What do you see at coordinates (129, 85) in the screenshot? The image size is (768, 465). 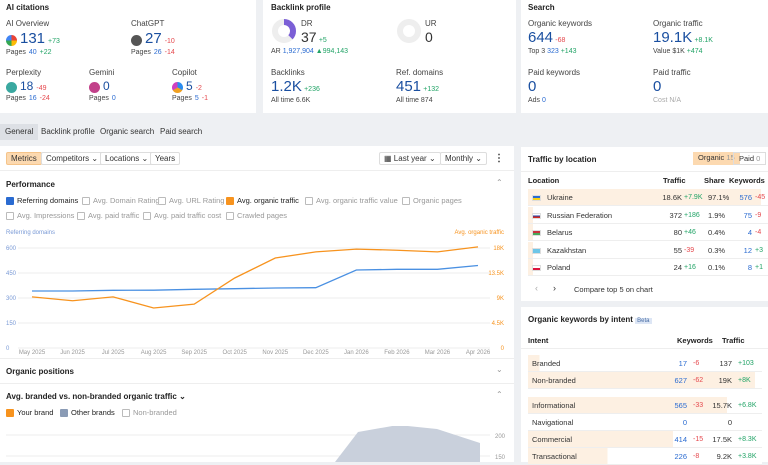 I see `ai-citation-gemini: Gemini 0 Pages 0` at bounding box center [129, 85].